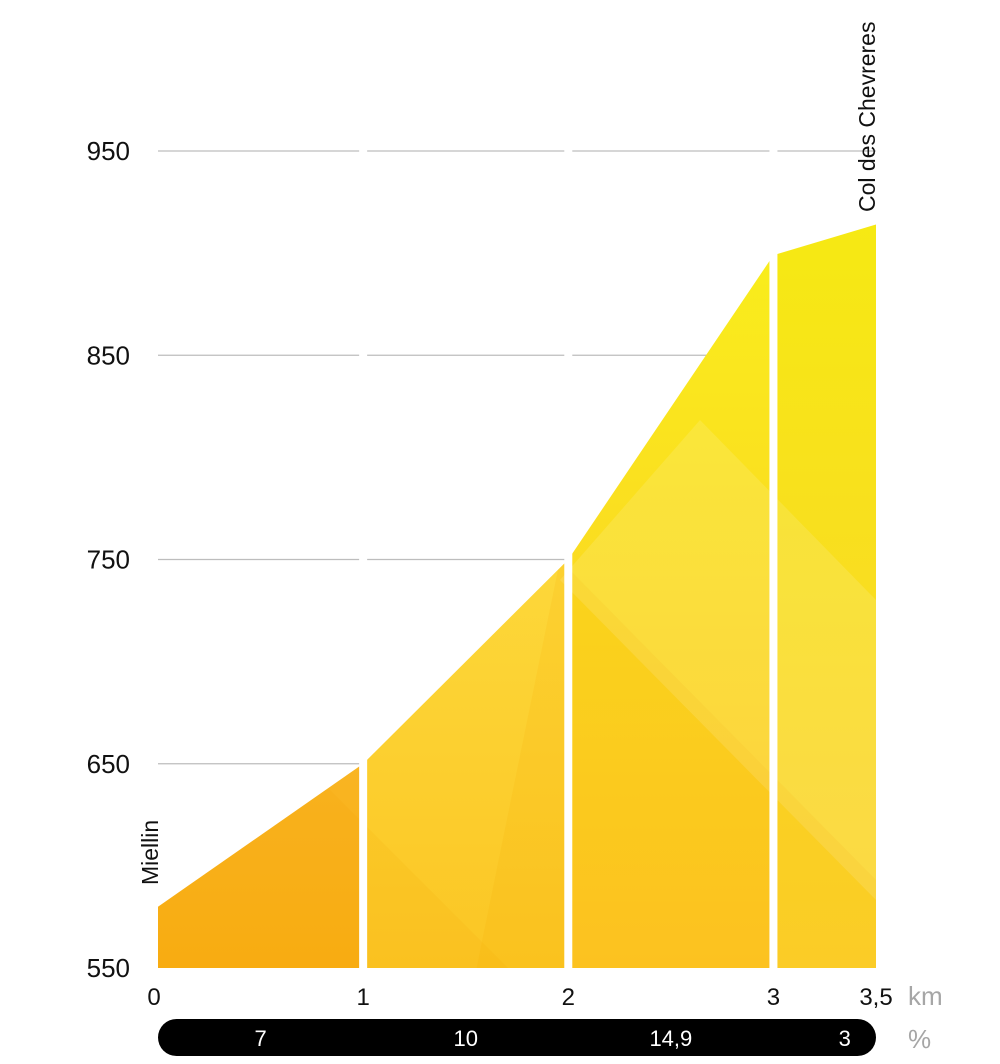  Describe the element at coordinates (465, 1038) in the screenshot. I see `segment-gradient-label: 10` at that location.